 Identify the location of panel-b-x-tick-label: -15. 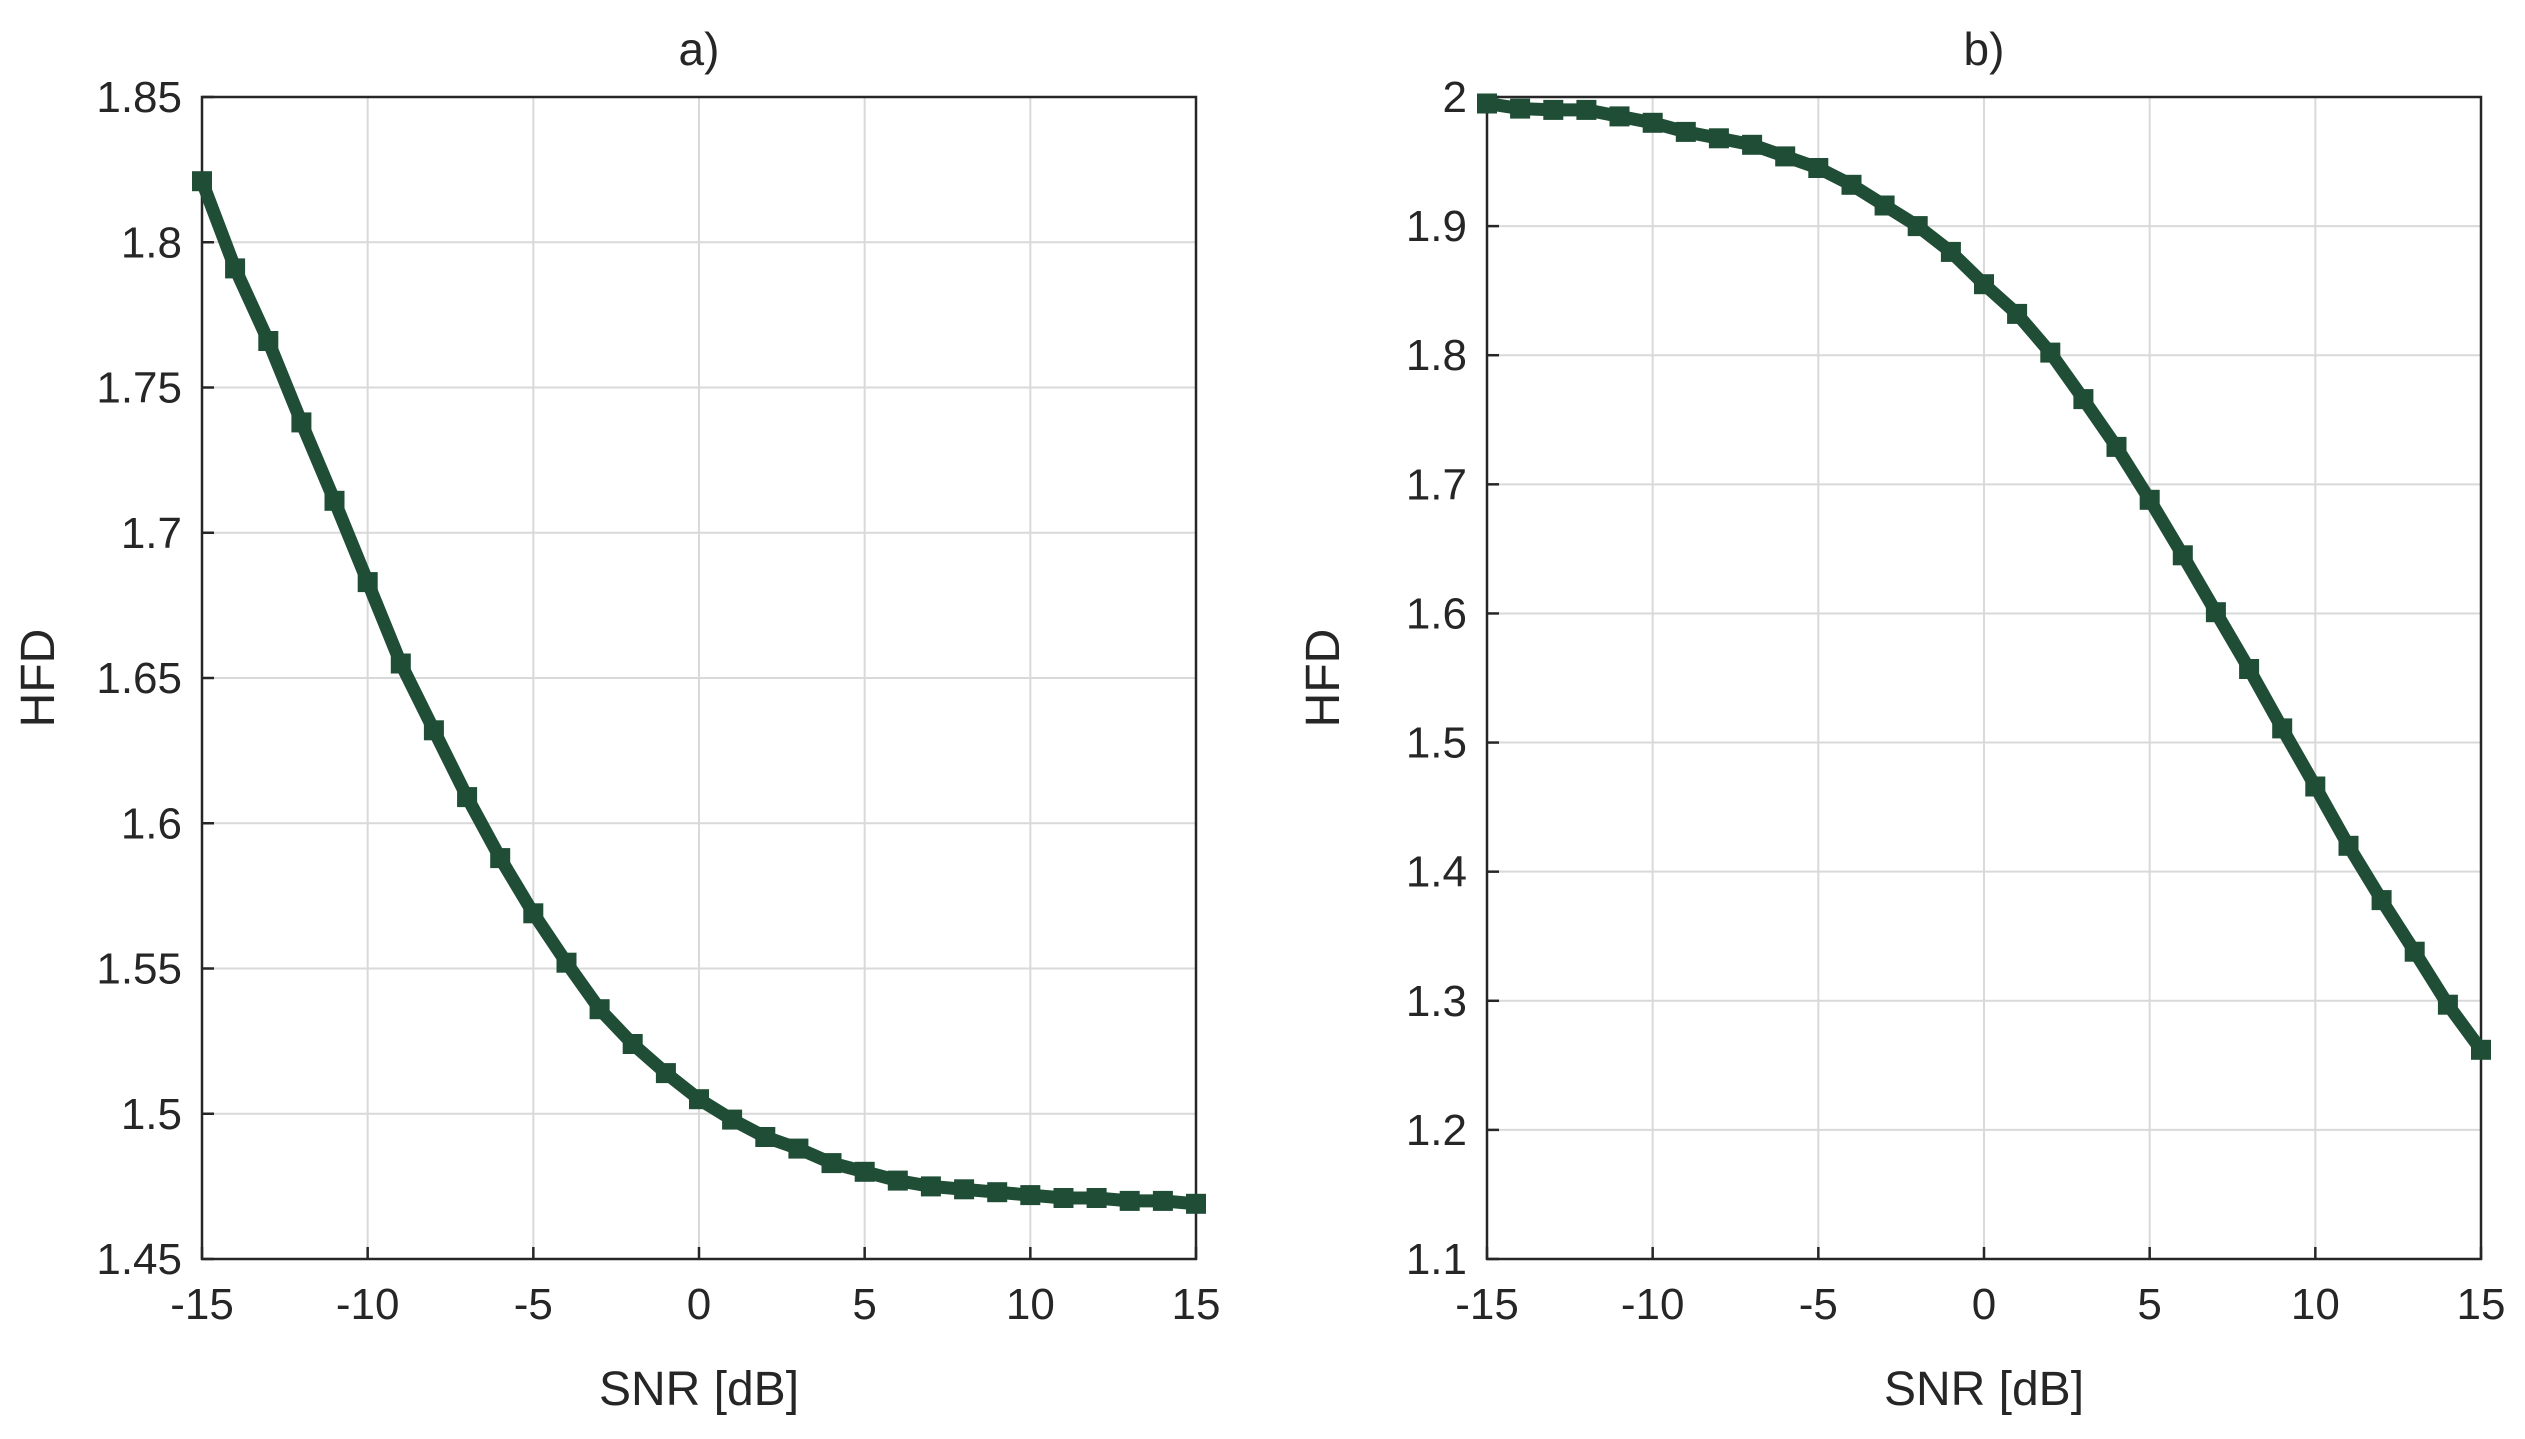
(1487, 1304).